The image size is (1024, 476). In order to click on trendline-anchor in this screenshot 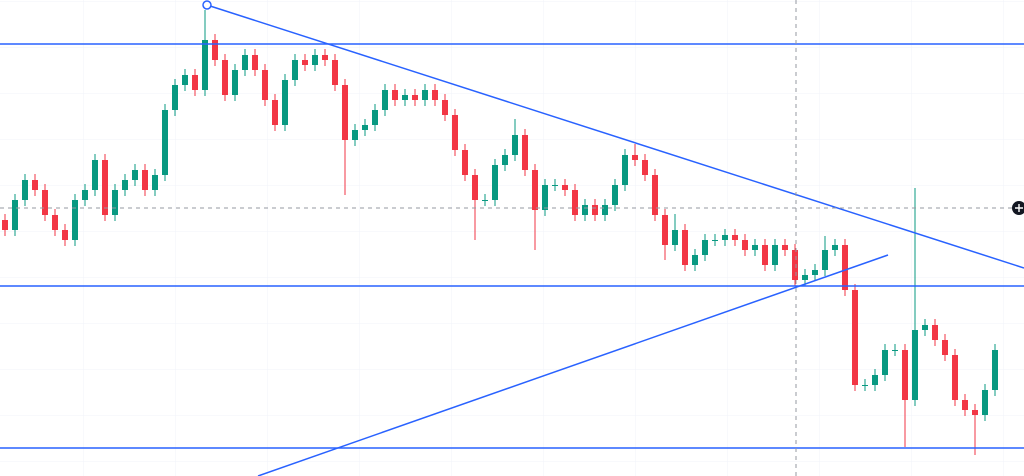, I will do `click(207, 5)`.